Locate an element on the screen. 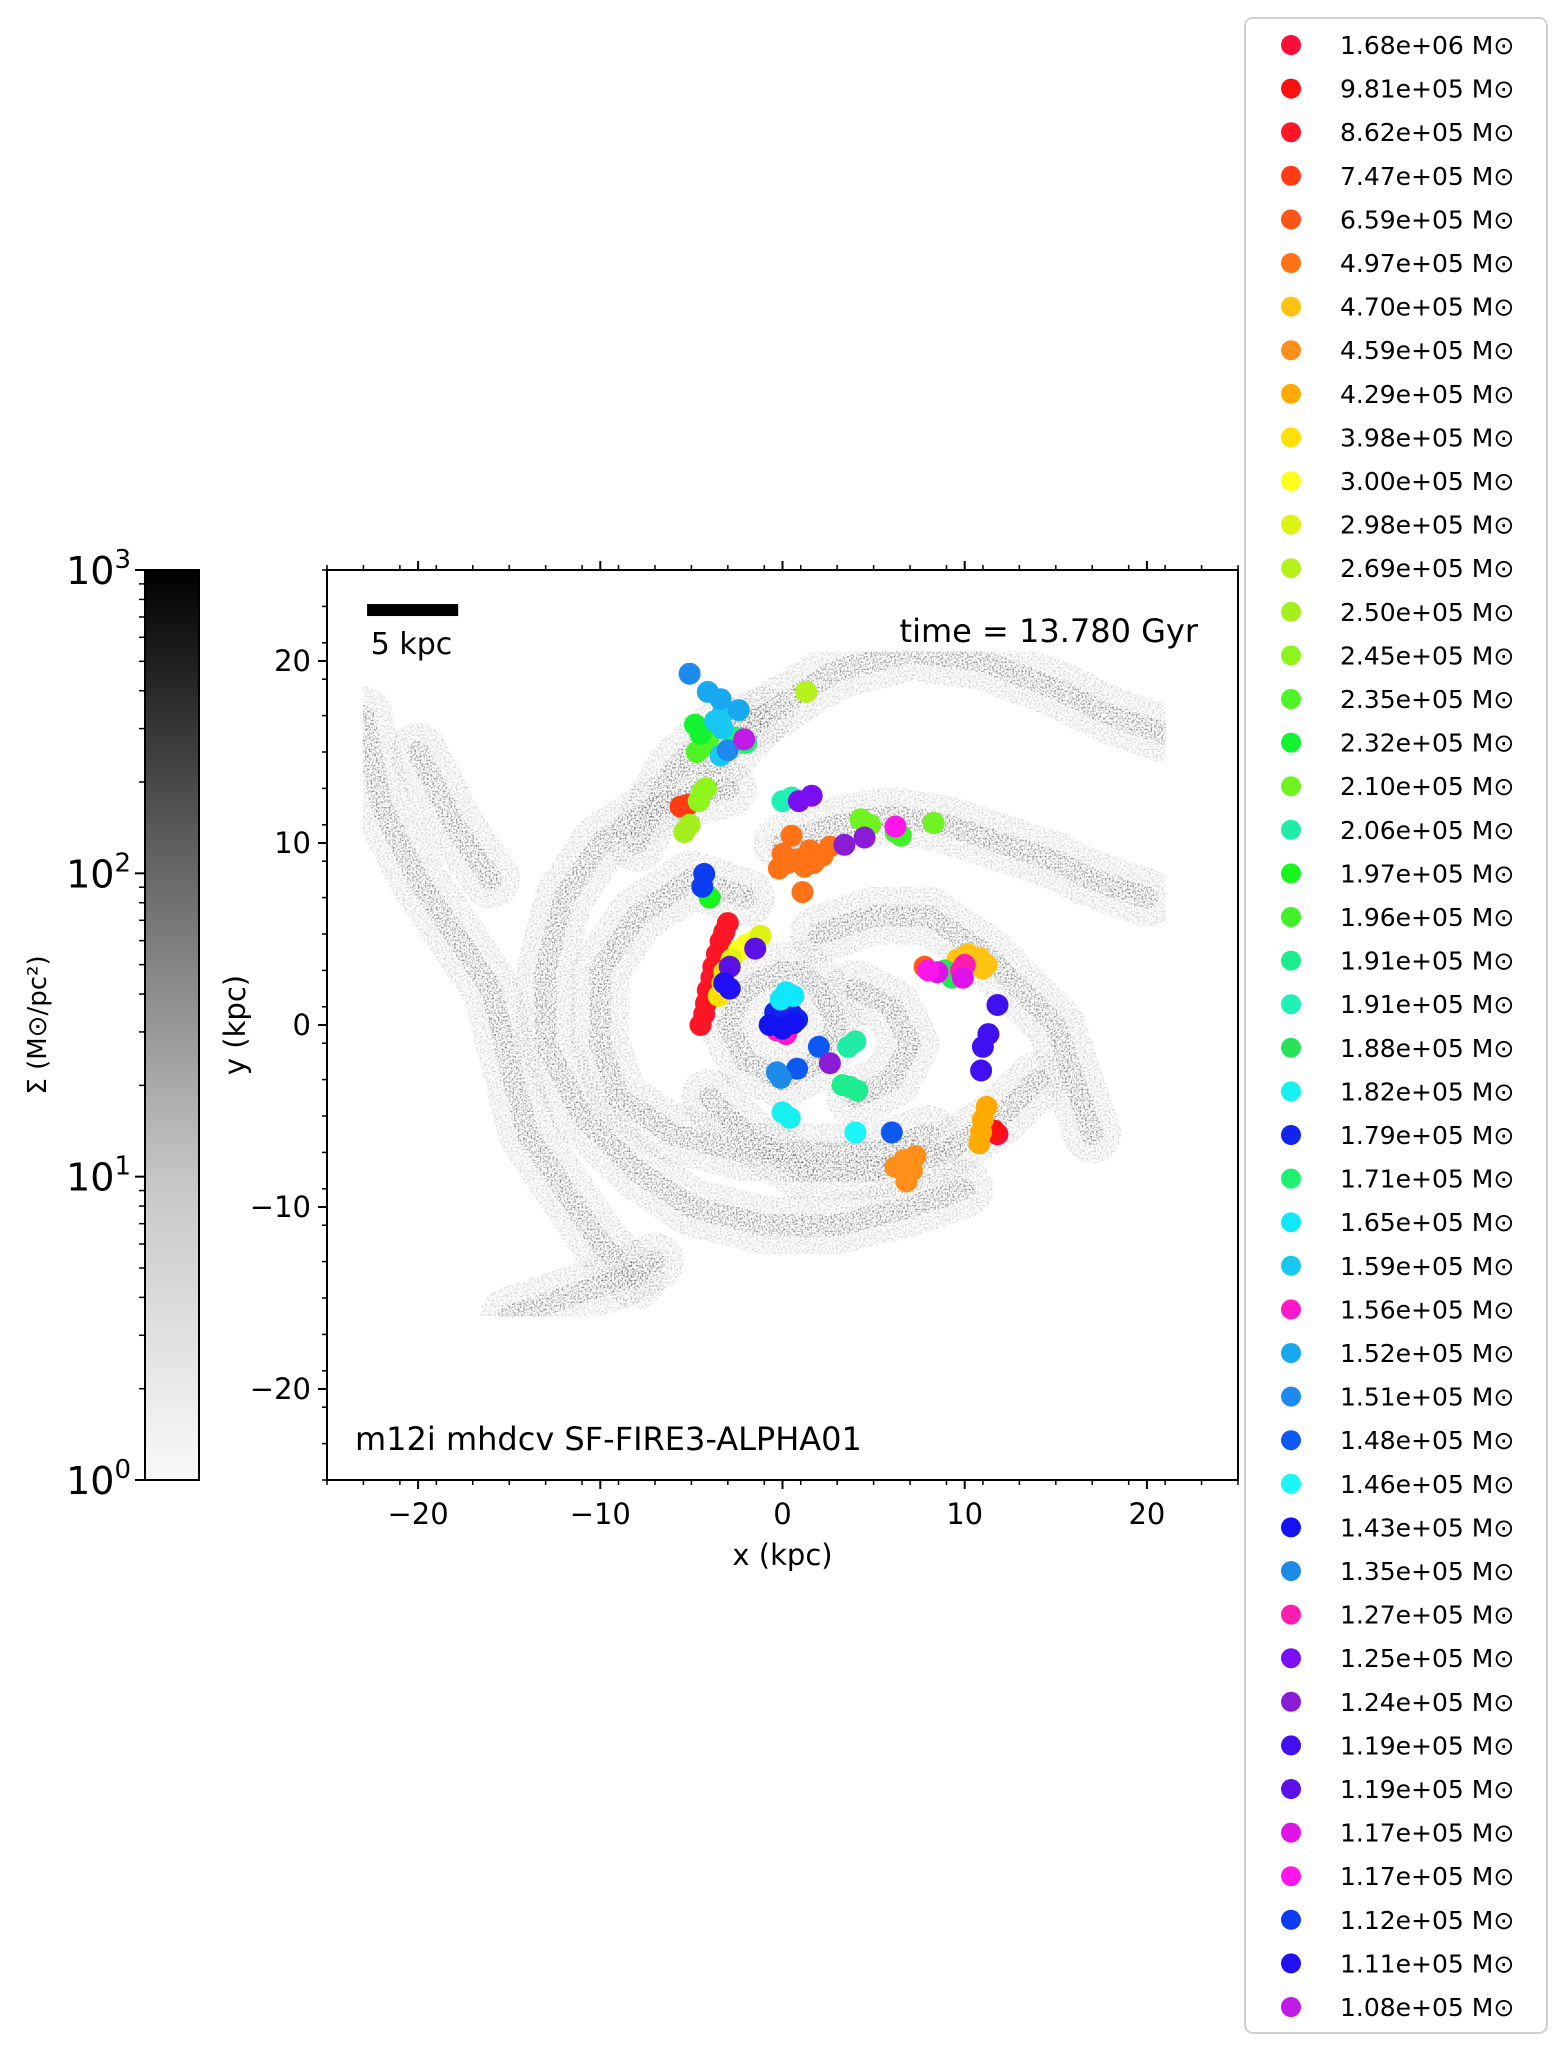 The height and width of the screenshot is (2051, 1556). legend-item: 1.48e+05 M⊙ is located at coordinates (1397, 1440).